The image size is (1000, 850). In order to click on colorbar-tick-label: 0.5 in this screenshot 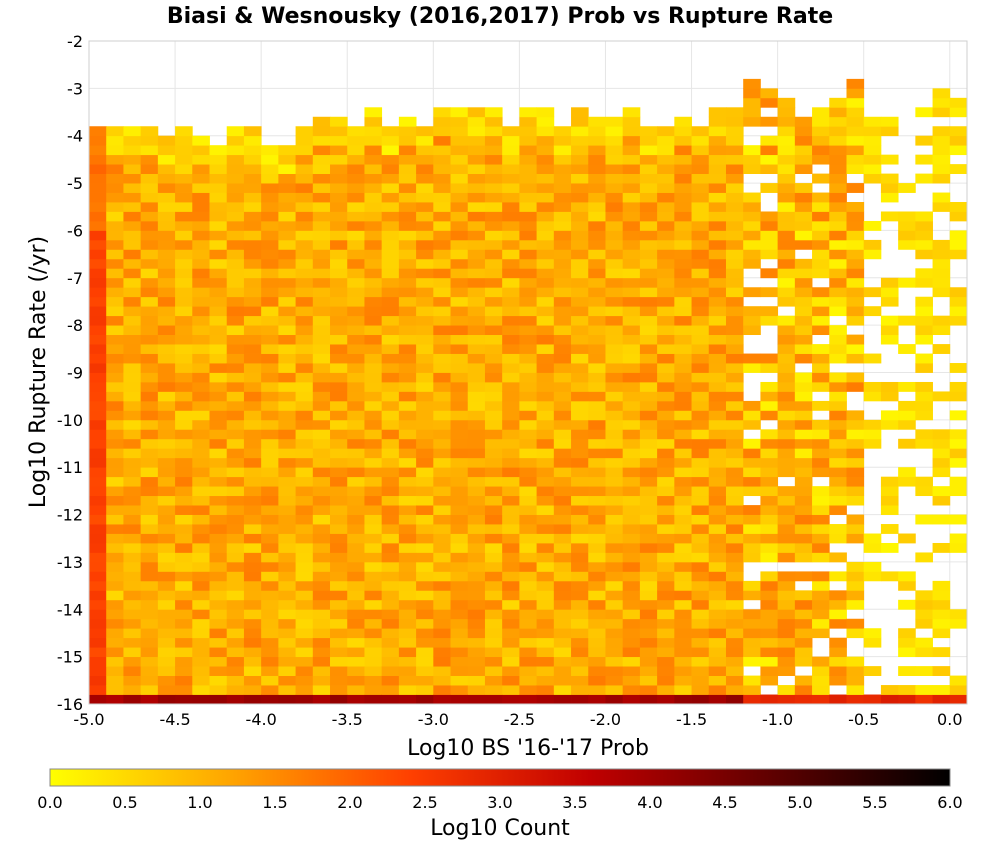, I will do `click(124, 802)`.